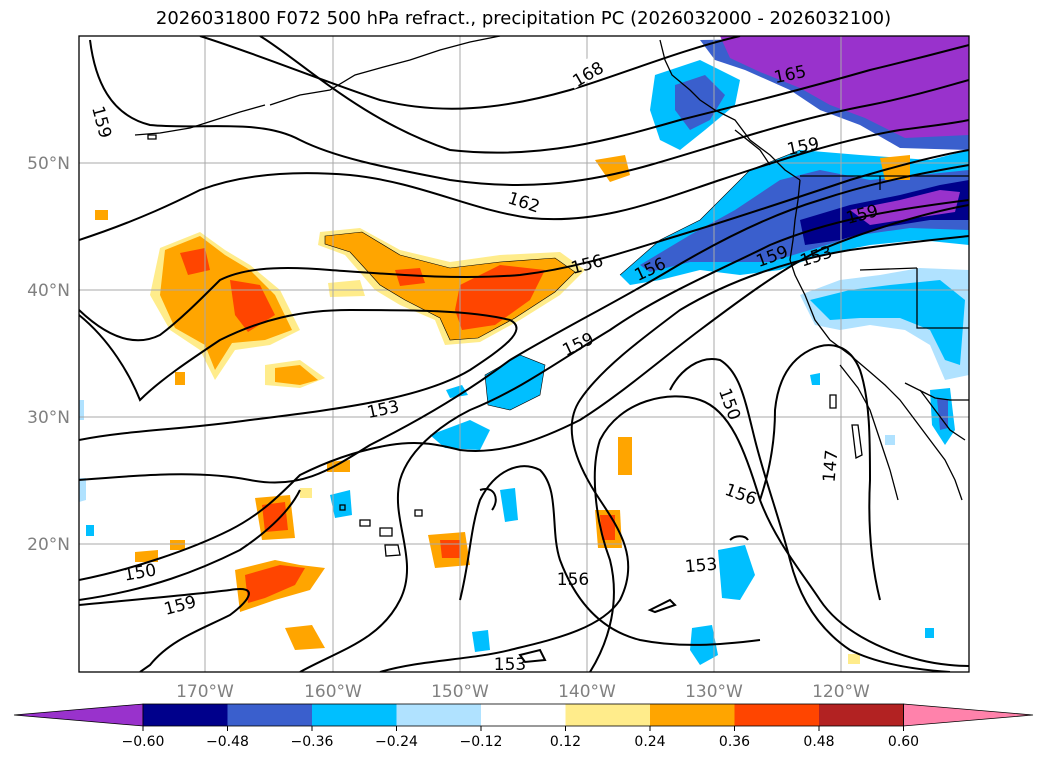 The image size is (1047, 765). I want to click on lon-label: 120°W, so click(841, 692).